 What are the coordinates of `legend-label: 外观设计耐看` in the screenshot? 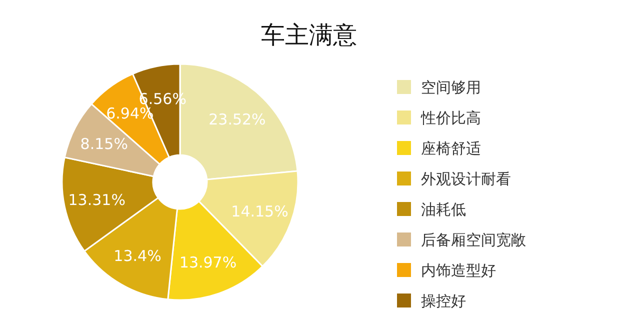 It's located at (466, 179).